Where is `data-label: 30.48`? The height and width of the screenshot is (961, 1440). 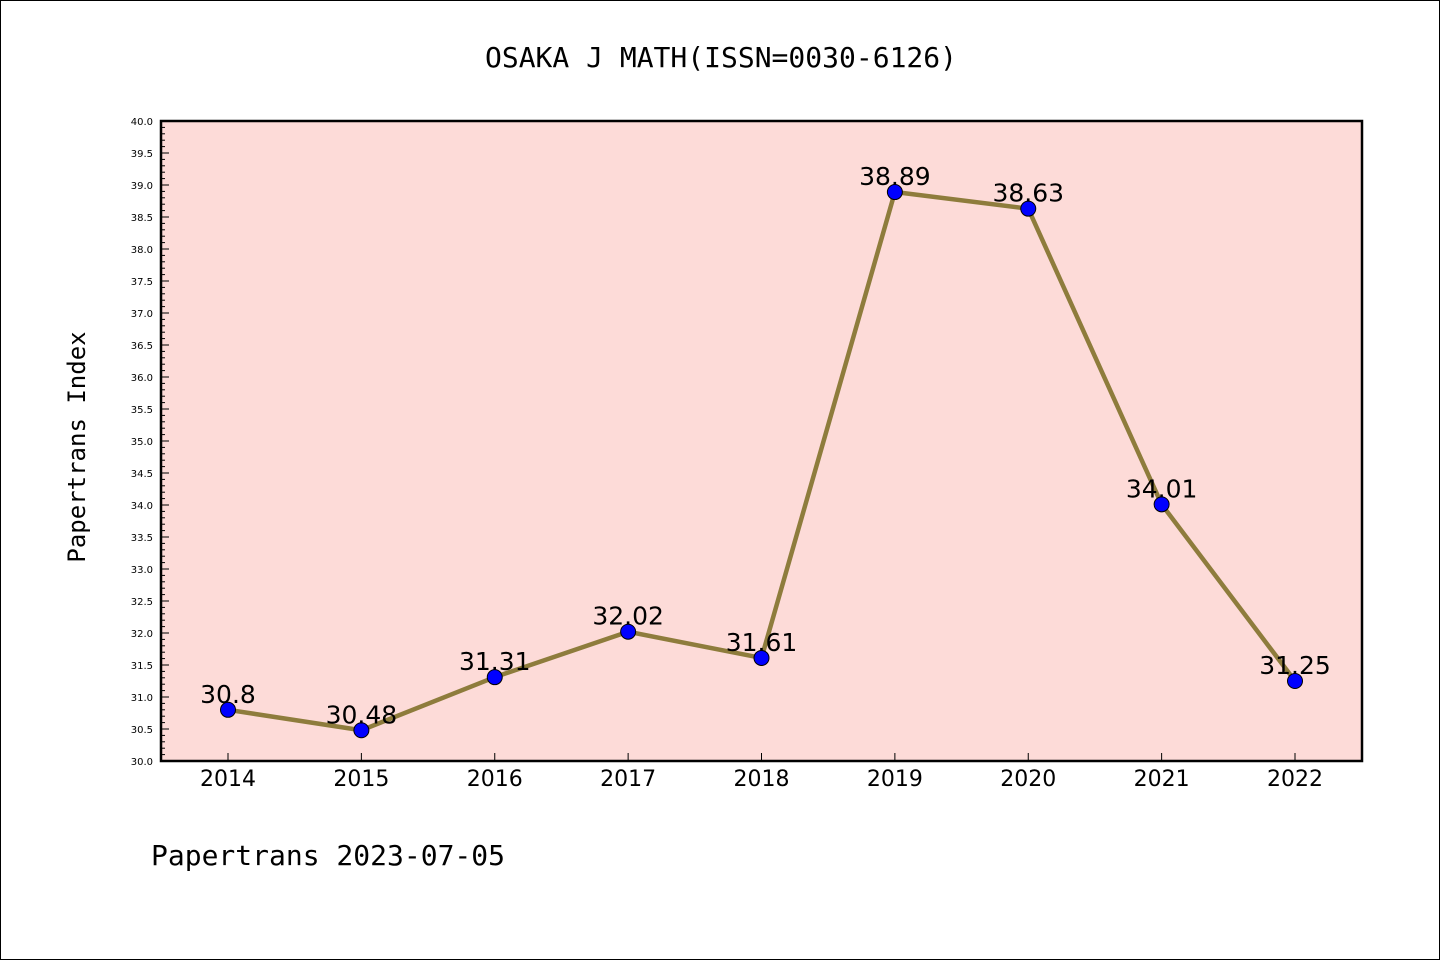
data-label: 30.48 is located at coordinates (362, 714).